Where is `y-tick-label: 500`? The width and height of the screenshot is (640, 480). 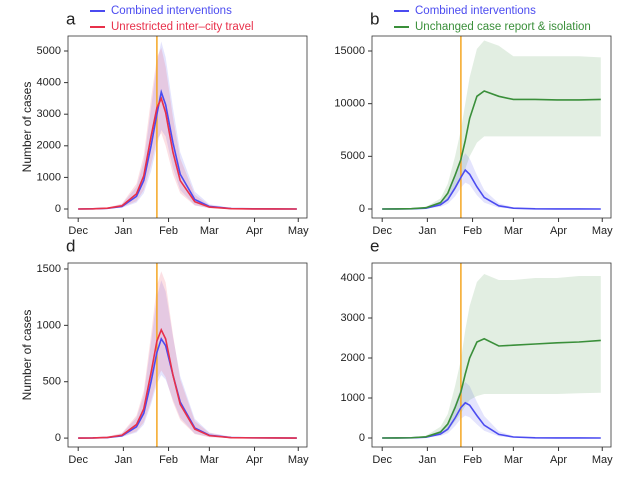
y-tick-label: 500 is located at coordinates (52, 382).